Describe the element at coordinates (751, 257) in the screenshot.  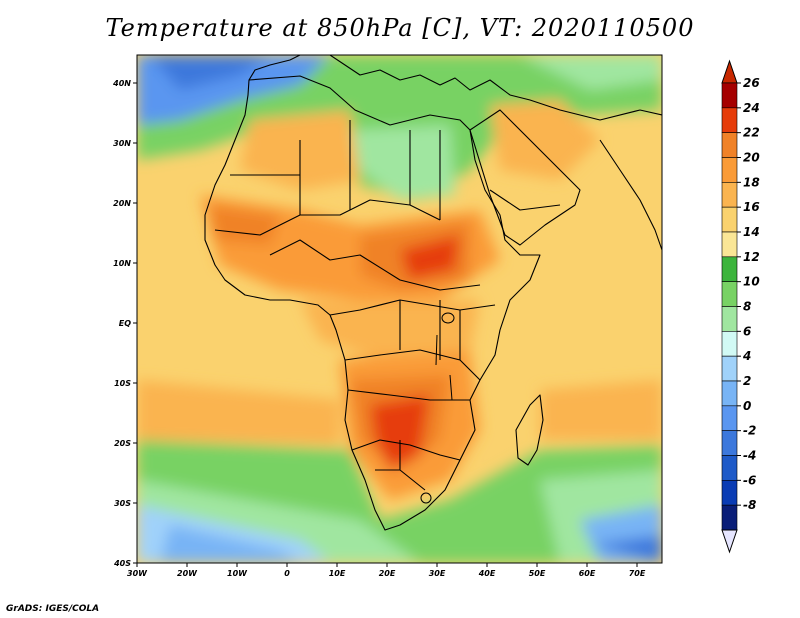
I see `colorbar-label: 12` at that location.